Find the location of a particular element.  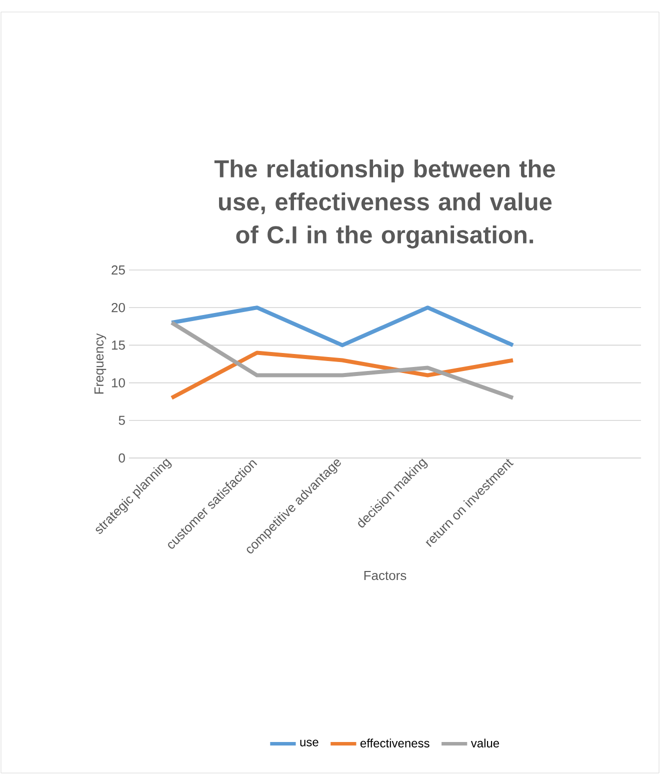

legend-label: effectiveness is located at coordinates (395, 743).